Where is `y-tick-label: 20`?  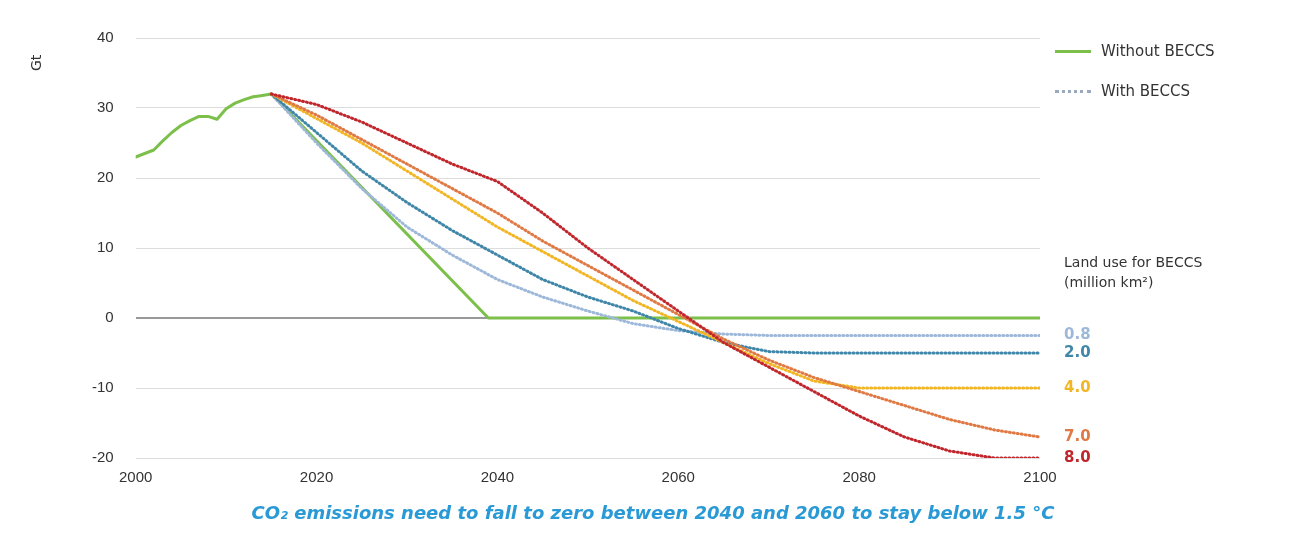
y-tick-label: 20 is located at coordinates (105, 177).